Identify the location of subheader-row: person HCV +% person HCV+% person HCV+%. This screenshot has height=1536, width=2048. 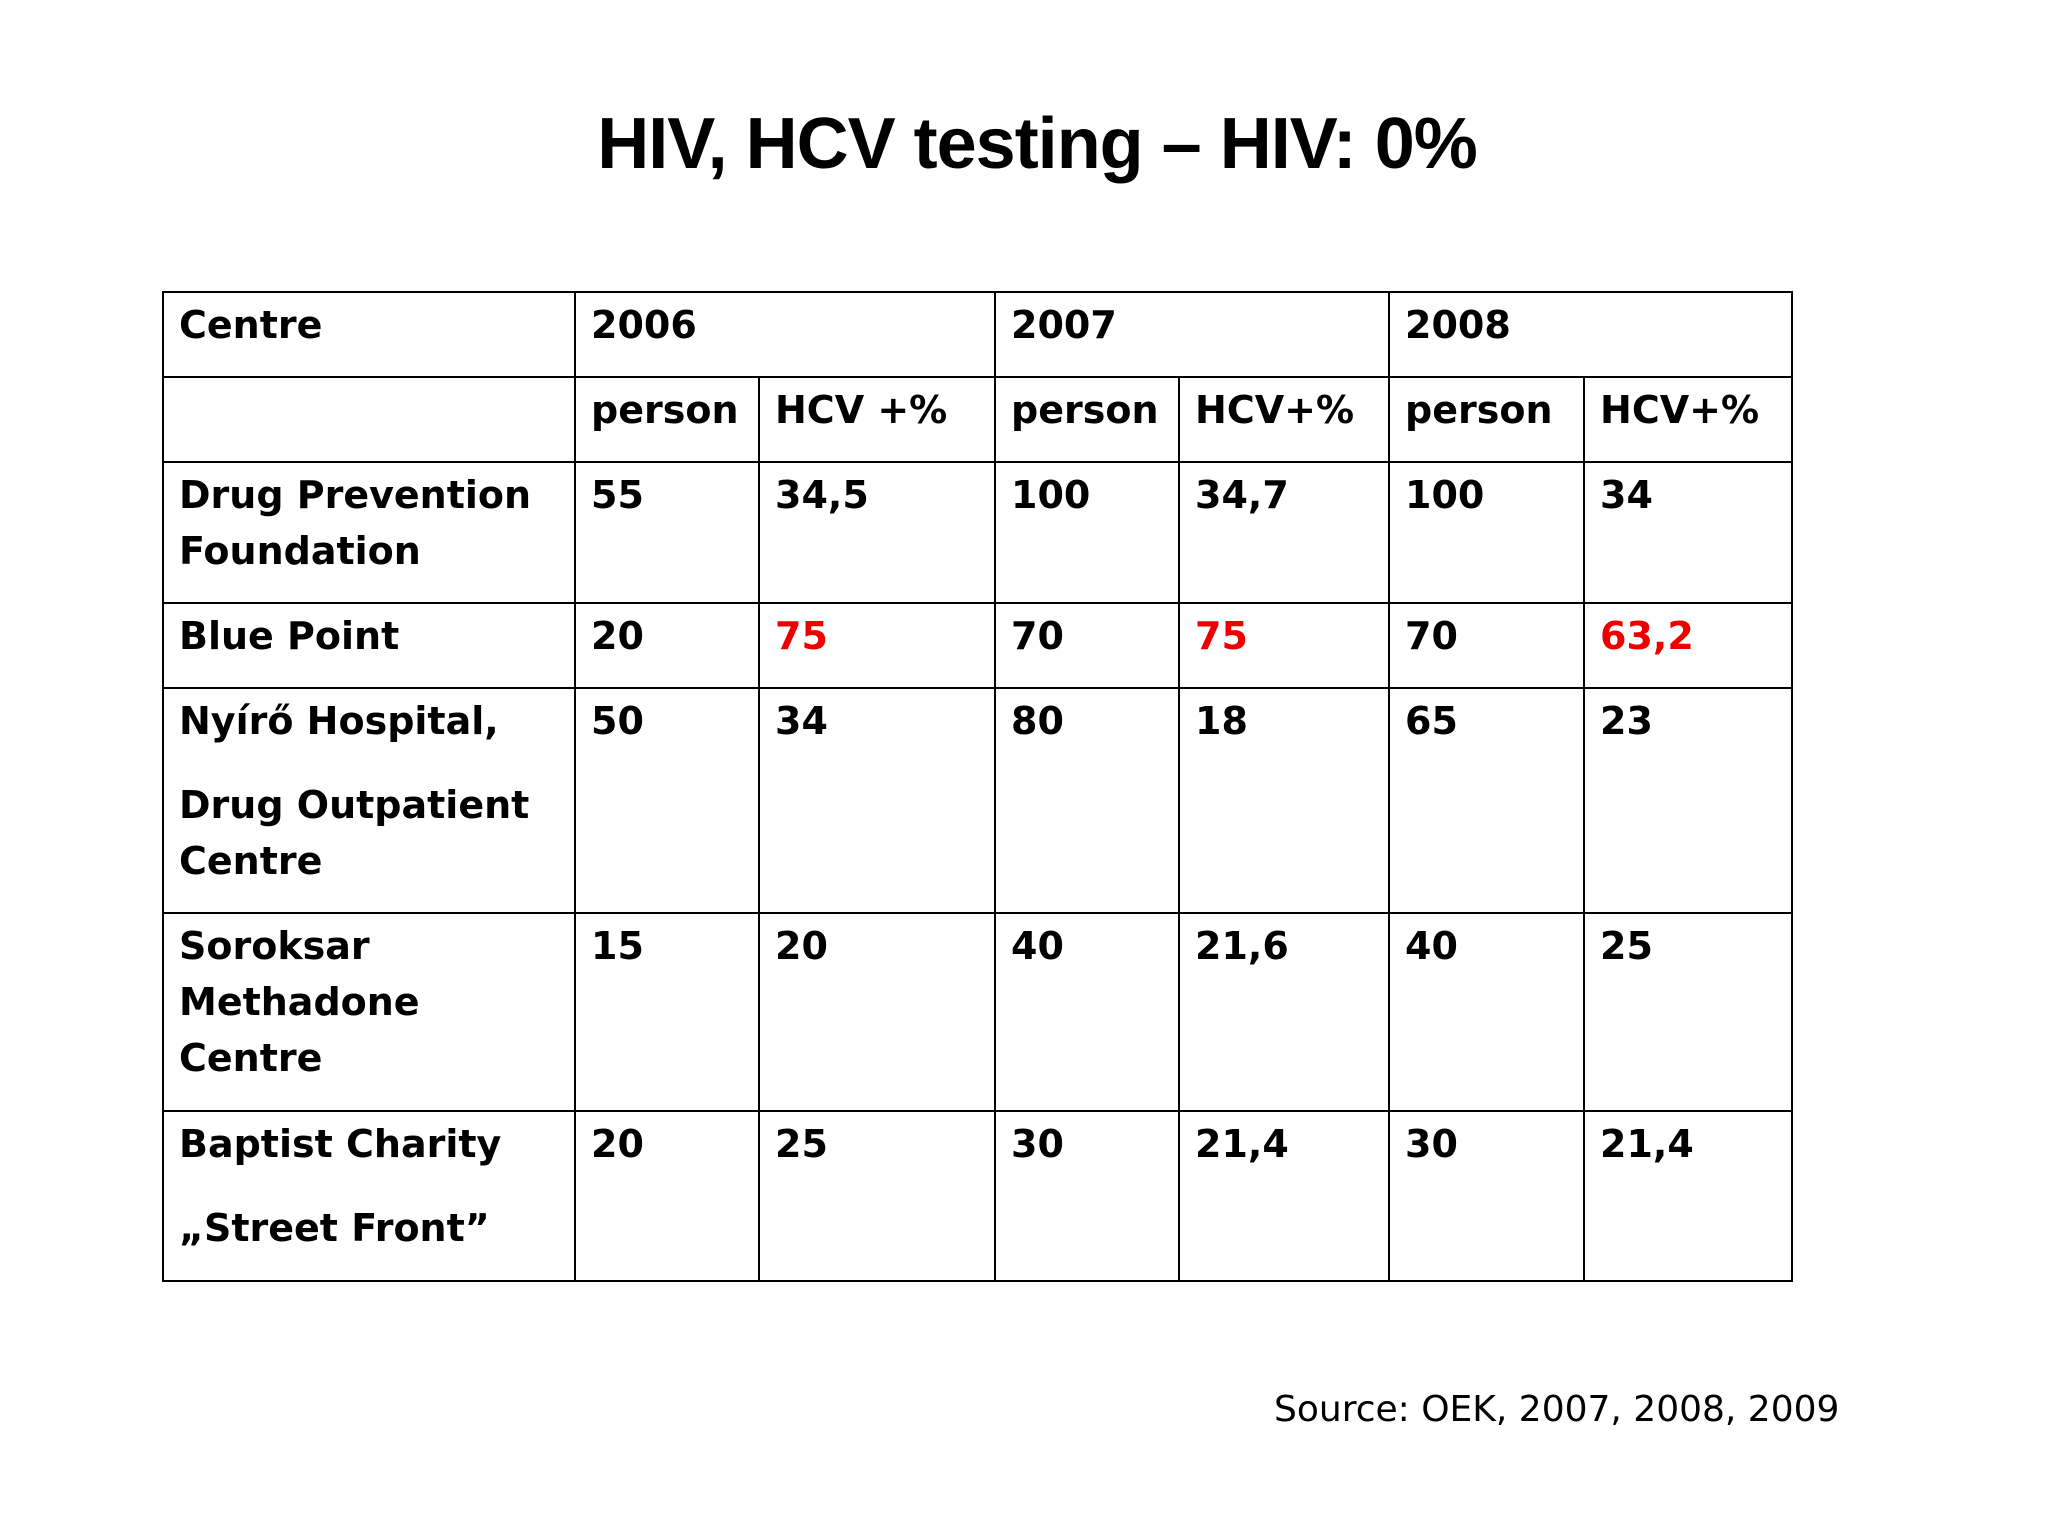
(978, 419).